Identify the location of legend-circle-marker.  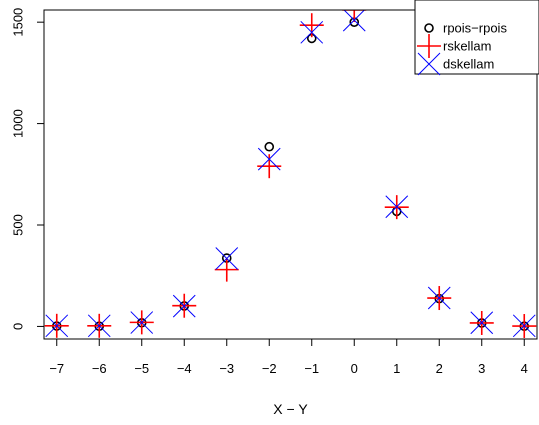
(429, 28).